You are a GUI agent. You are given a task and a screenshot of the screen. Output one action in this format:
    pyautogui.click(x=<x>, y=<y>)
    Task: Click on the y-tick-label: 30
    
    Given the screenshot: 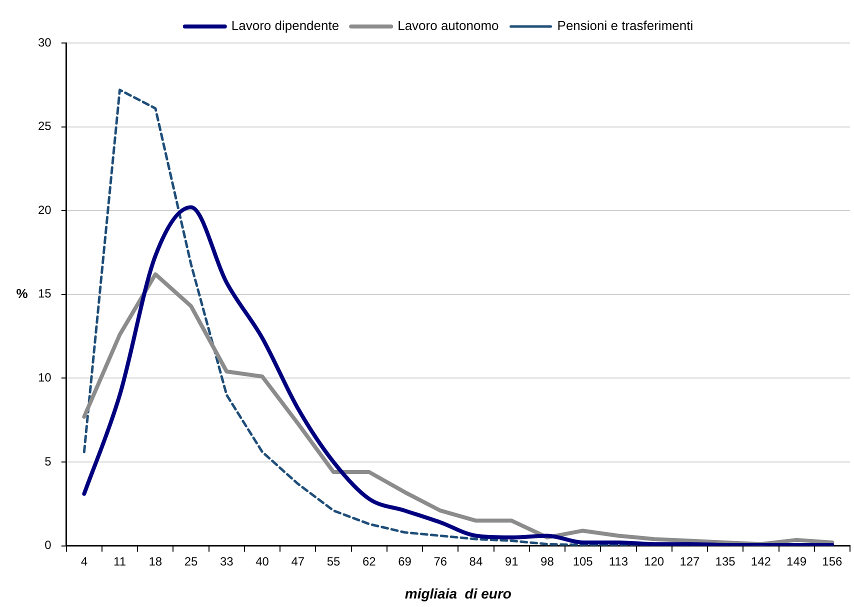 What is the action you would take?
    pyautogui.click(x=45, y=42)
    